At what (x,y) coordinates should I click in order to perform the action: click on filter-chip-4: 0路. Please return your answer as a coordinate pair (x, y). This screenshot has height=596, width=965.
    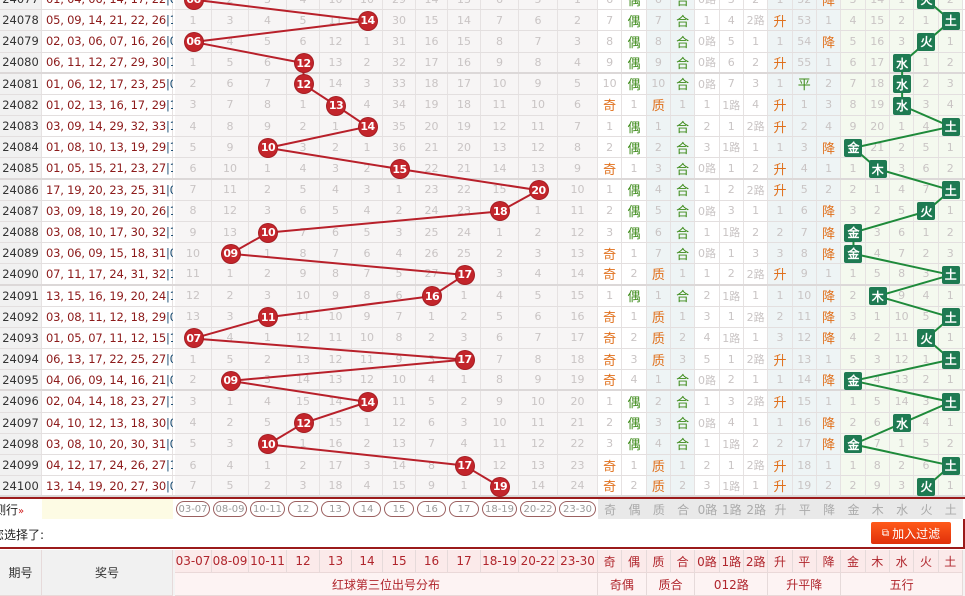
    Looking at the image, I should click on (707, 509).